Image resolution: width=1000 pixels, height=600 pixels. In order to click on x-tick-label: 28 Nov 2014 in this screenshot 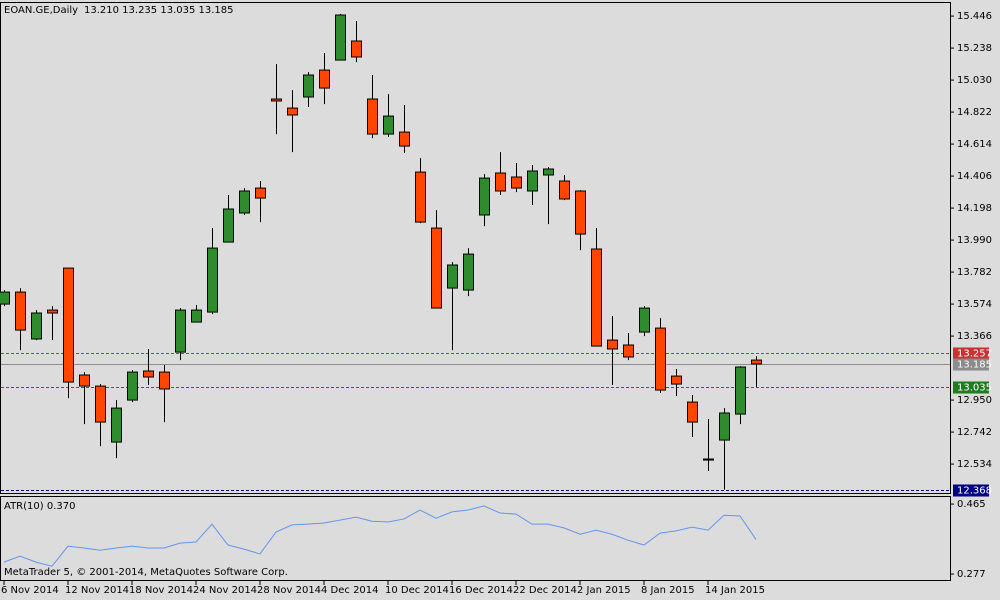, I will do `click(289, 590)`.